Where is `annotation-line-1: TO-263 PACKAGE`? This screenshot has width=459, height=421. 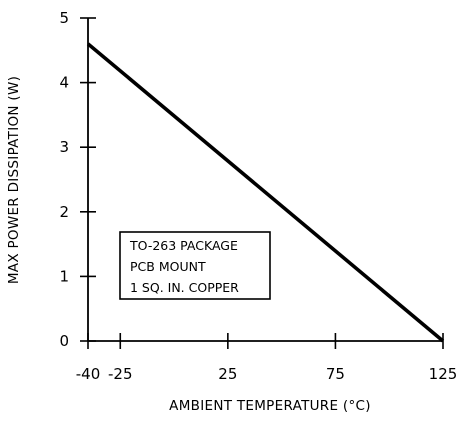
annotation-line-1: TO-263 PACKAGE is located at coordinates (183, 245).